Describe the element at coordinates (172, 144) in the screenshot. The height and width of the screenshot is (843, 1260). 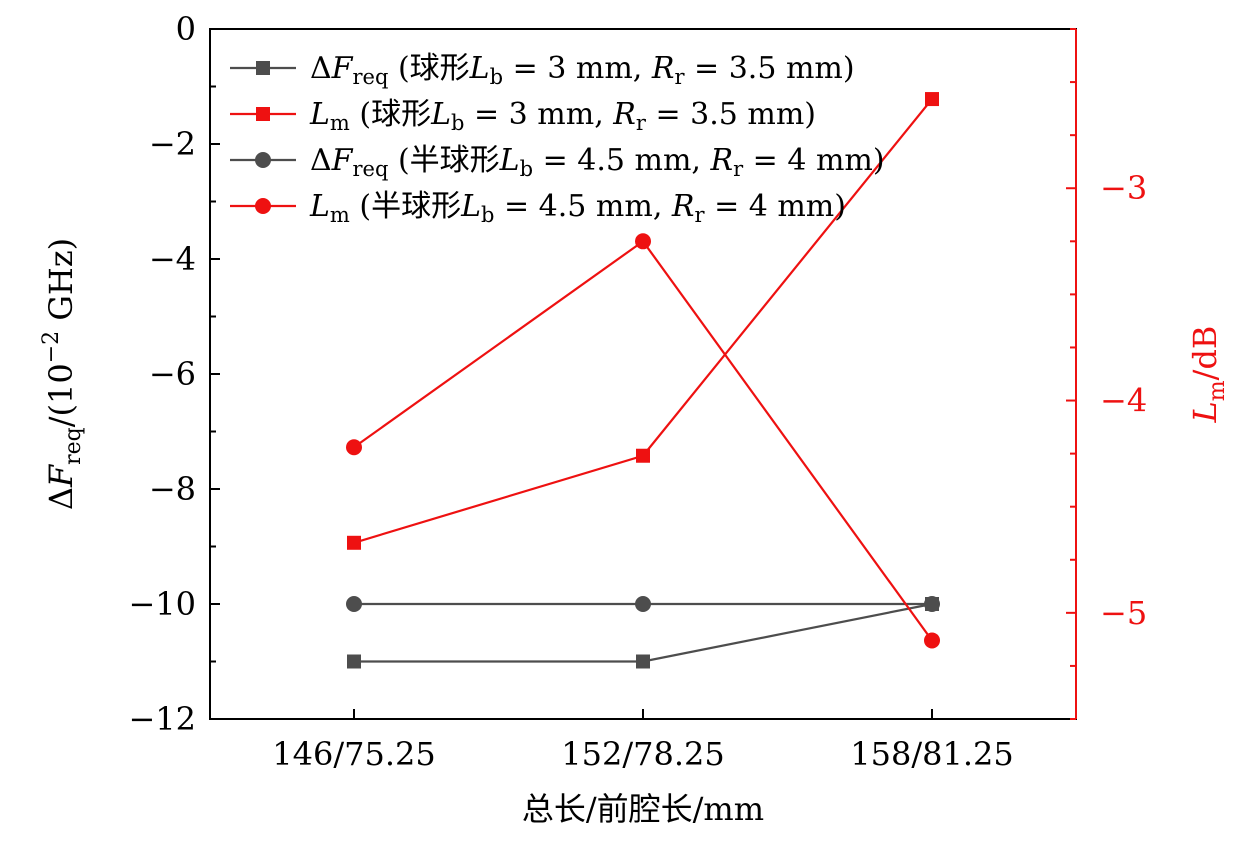
I see `left-tick-label: −2` at that location.